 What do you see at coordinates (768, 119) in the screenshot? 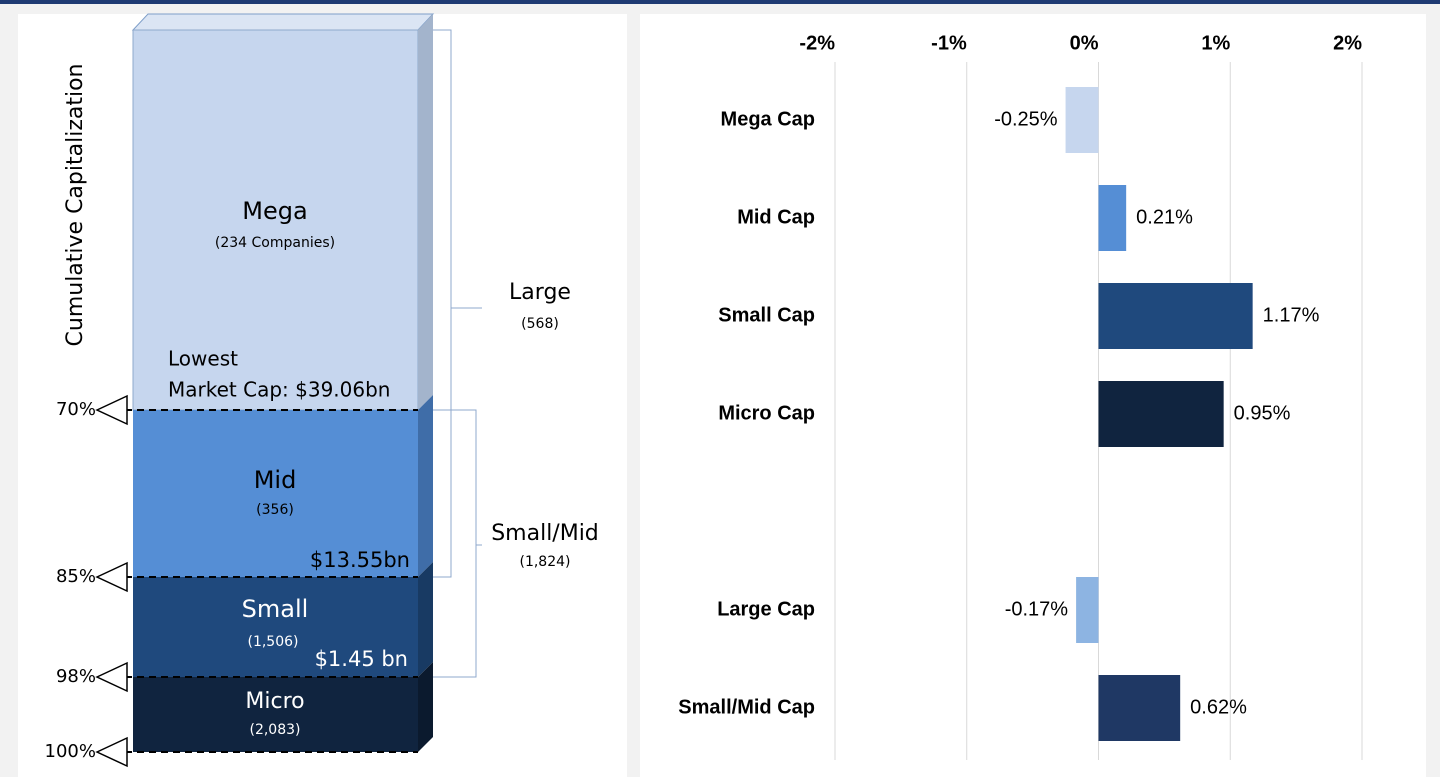
I see `y-tick-label: Mega Cap` at bounding box center [768, 119].